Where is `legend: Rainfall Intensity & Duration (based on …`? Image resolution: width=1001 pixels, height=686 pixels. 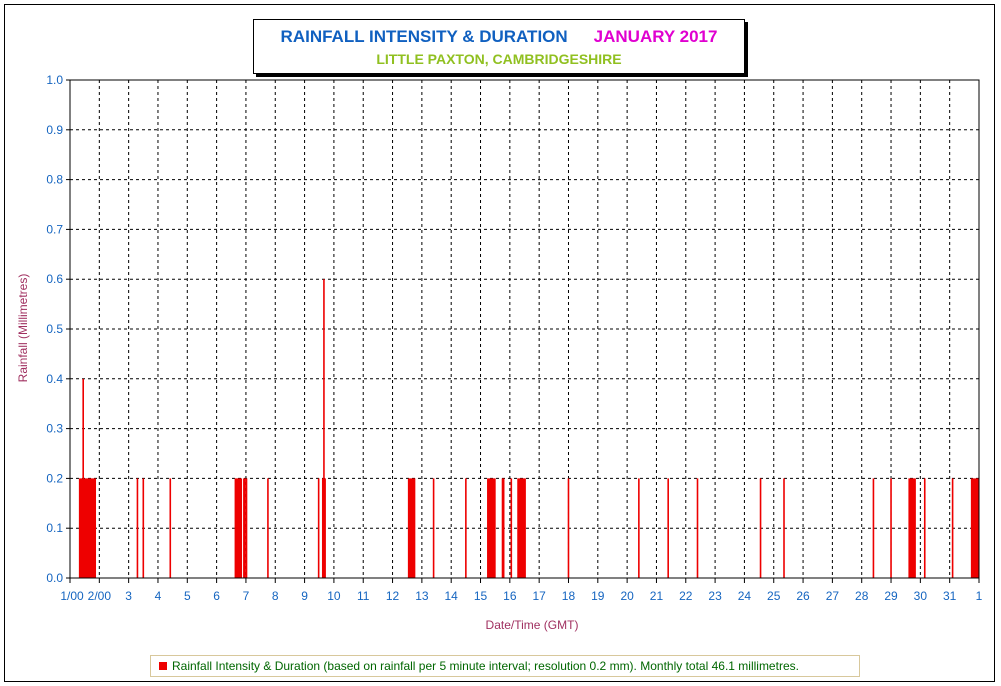 legend: Rainfall Intensity & Duration (based on … is located at coordinates (505, 666).